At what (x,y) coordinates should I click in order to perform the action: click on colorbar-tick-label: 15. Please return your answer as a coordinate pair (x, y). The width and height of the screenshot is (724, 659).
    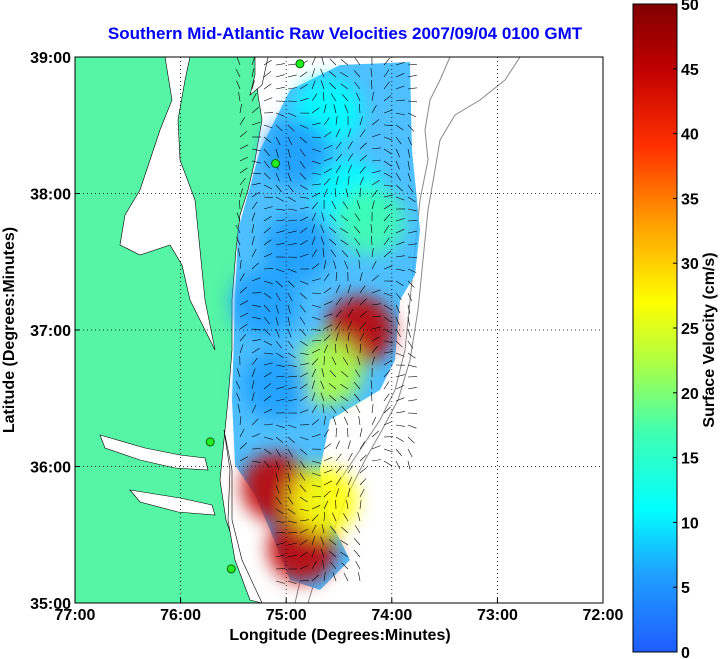
    Looking at the image, I should click on (690, 459).